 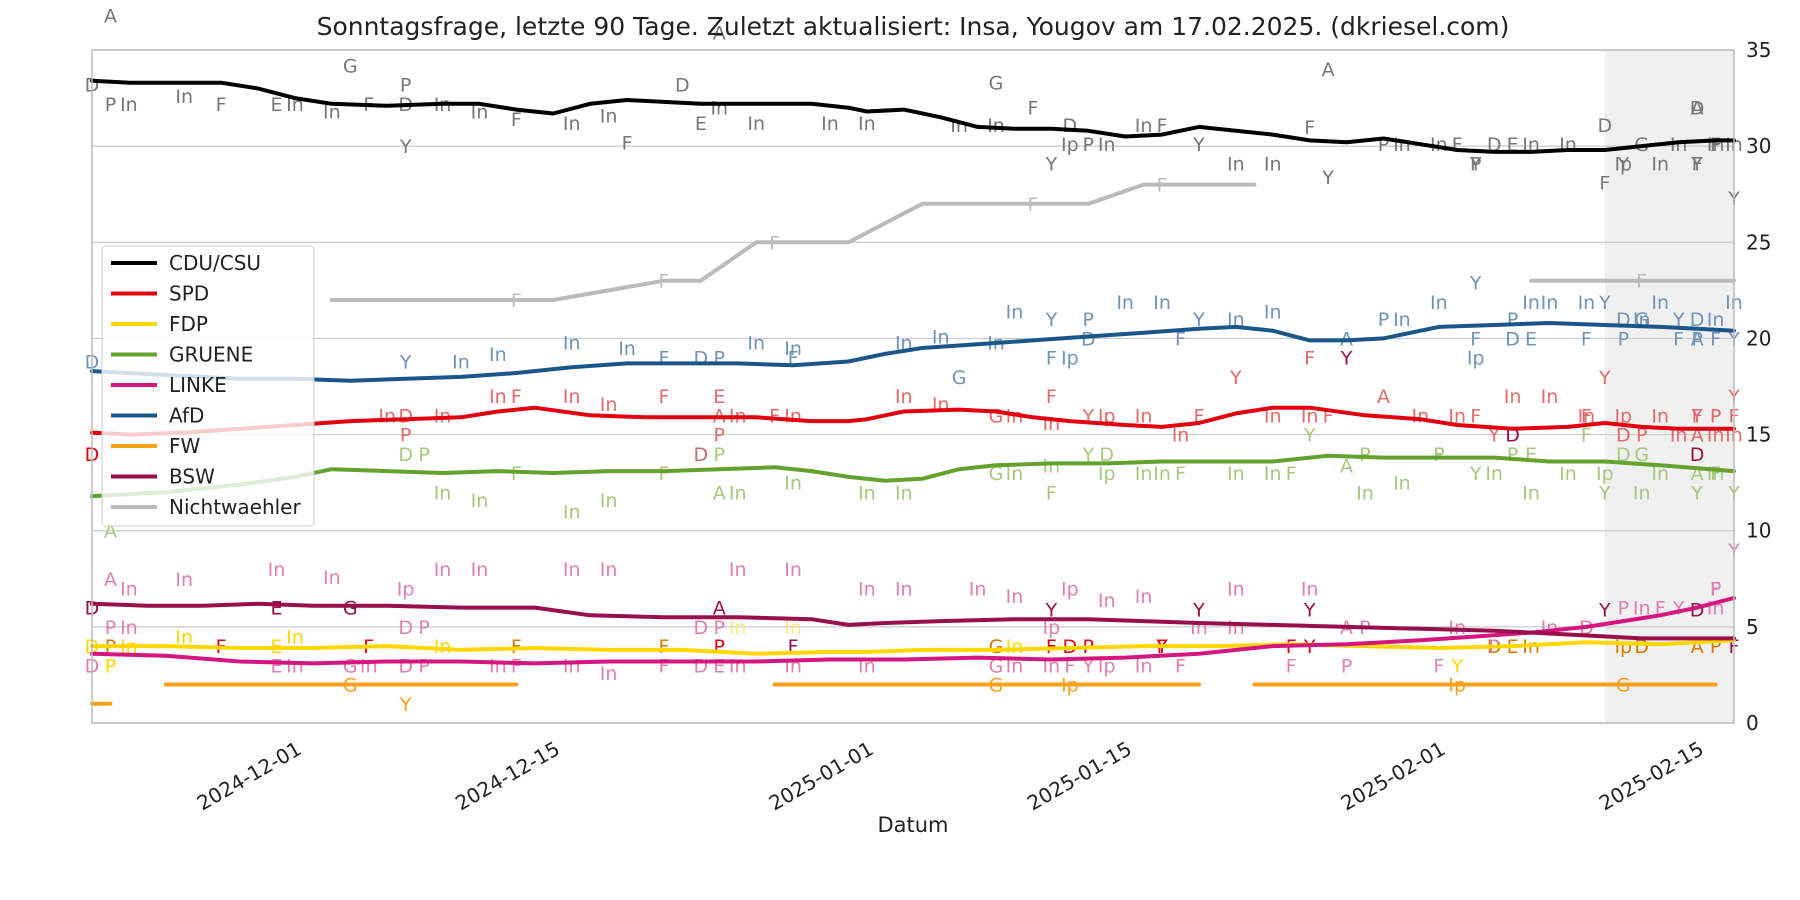 I want to click on legend-box, so click(x=208, y=386).